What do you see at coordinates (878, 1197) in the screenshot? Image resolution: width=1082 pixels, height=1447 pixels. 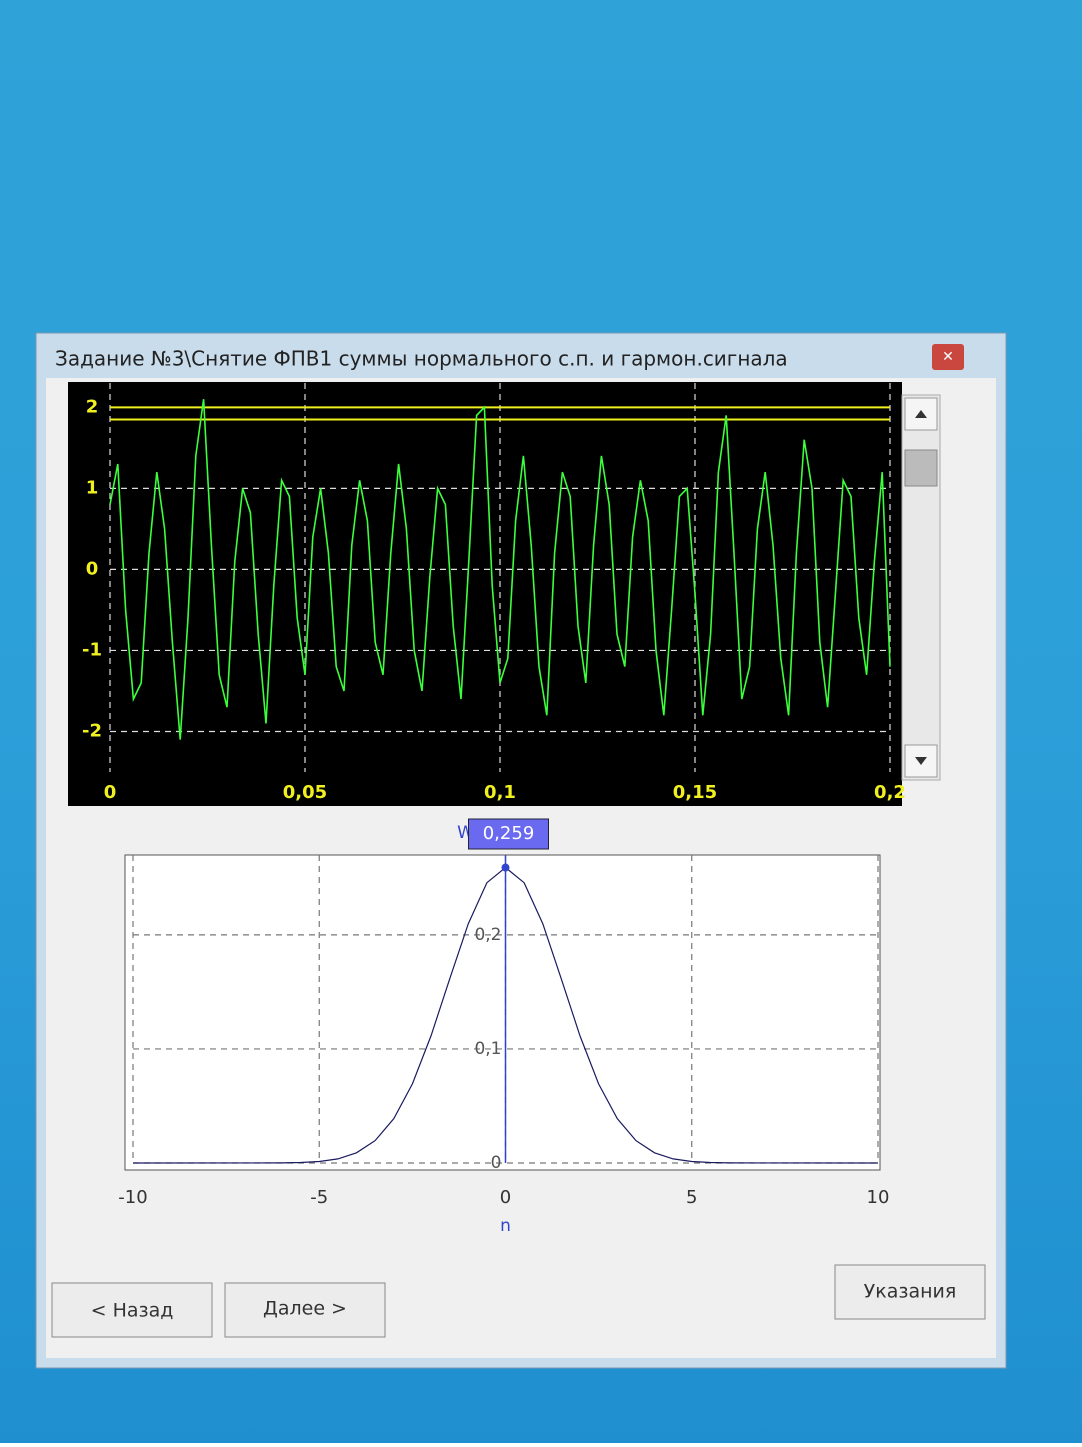 I see `x-tick-label: 10` at bounding box center [878, 1197].